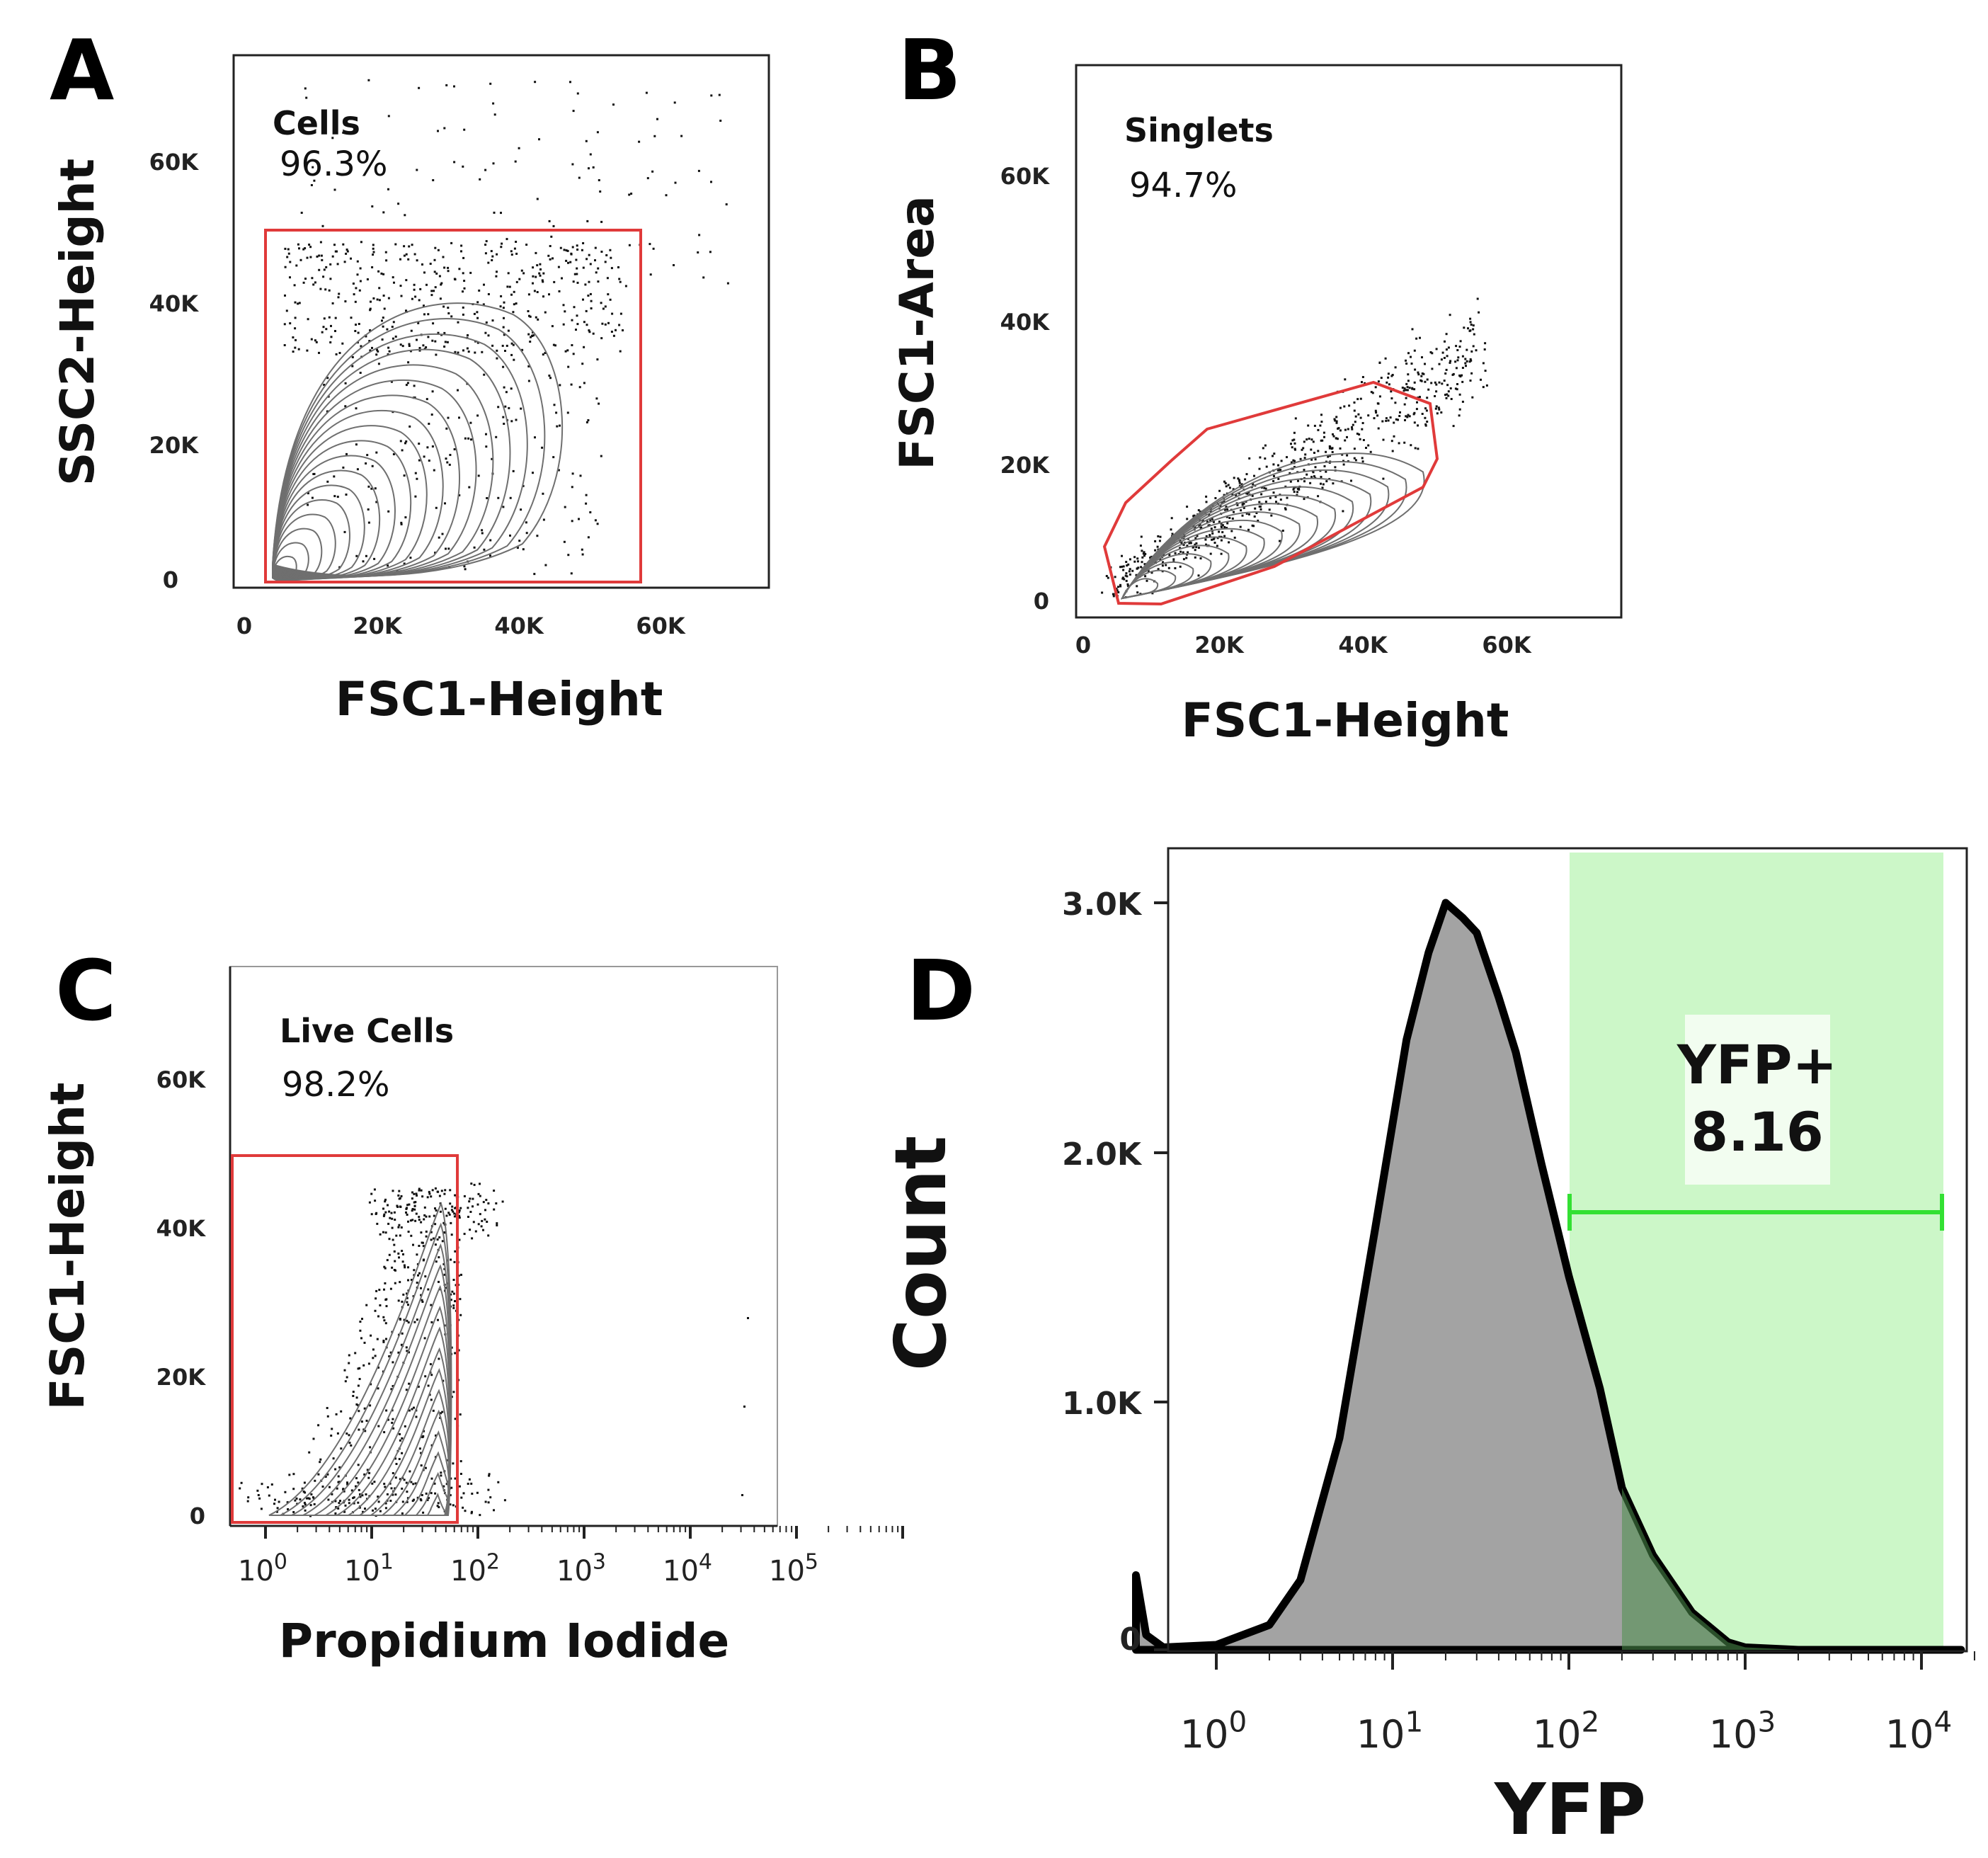 The width and height of the screenshot is (1988, 1858). Describe the element at coordinates (345, 1339) in the screenshot. I see `gate-live-cells` at that location.